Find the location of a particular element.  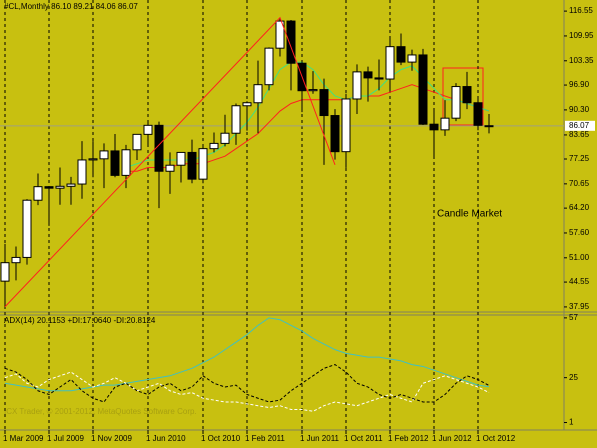

y-tick-label: 44.55 is located at coordinates (579, 281).